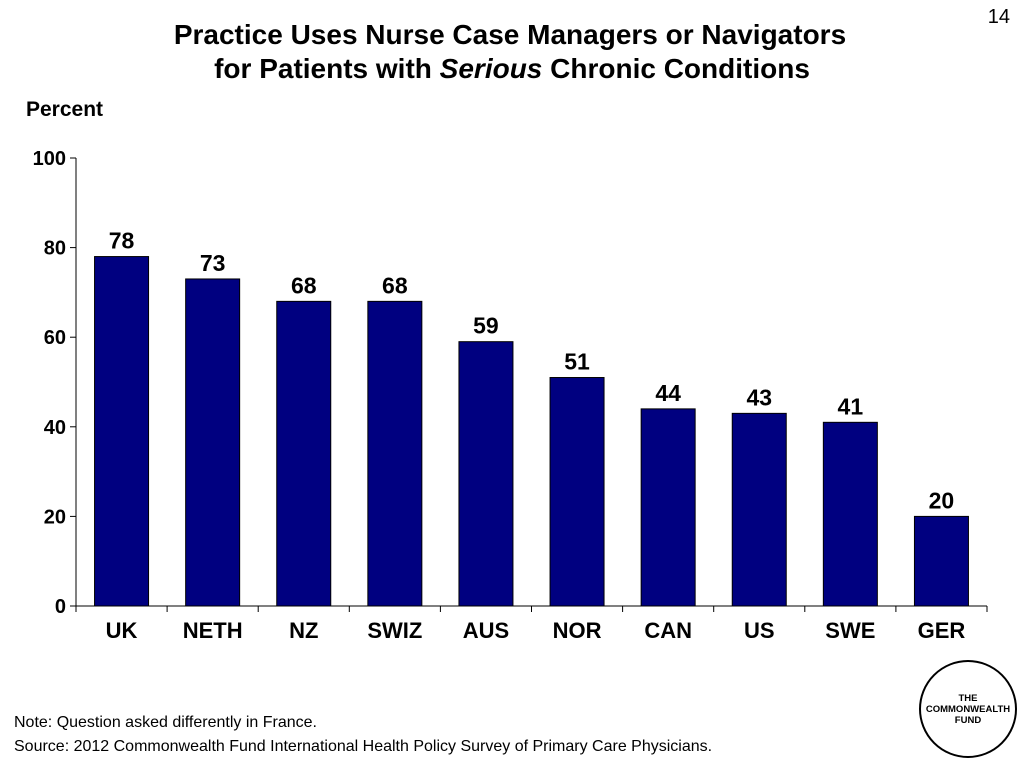 This screenshot has height=768, width=1024. Describe the element at coordinates (55, 428) in the screenshot. I see `y-tick-label: 40` at that location.